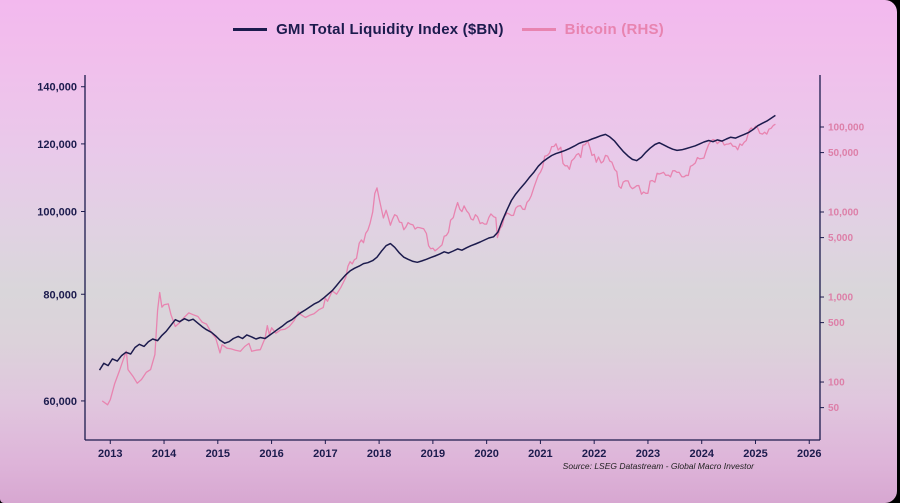 This screenshot has width=900, height=503. I want to click on x-axis-year-label: 2026, so click(809, 454).